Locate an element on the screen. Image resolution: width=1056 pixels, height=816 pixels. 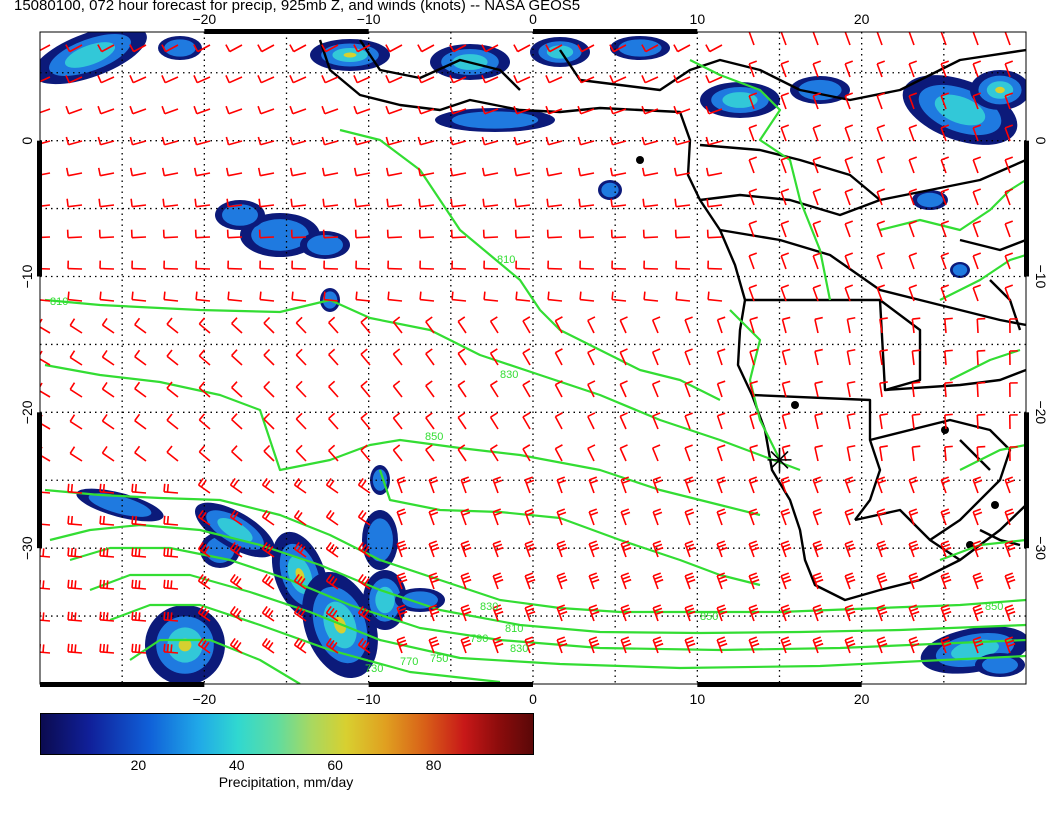
lon-tick-label-top: 10 is located at coordinates (698, 19).